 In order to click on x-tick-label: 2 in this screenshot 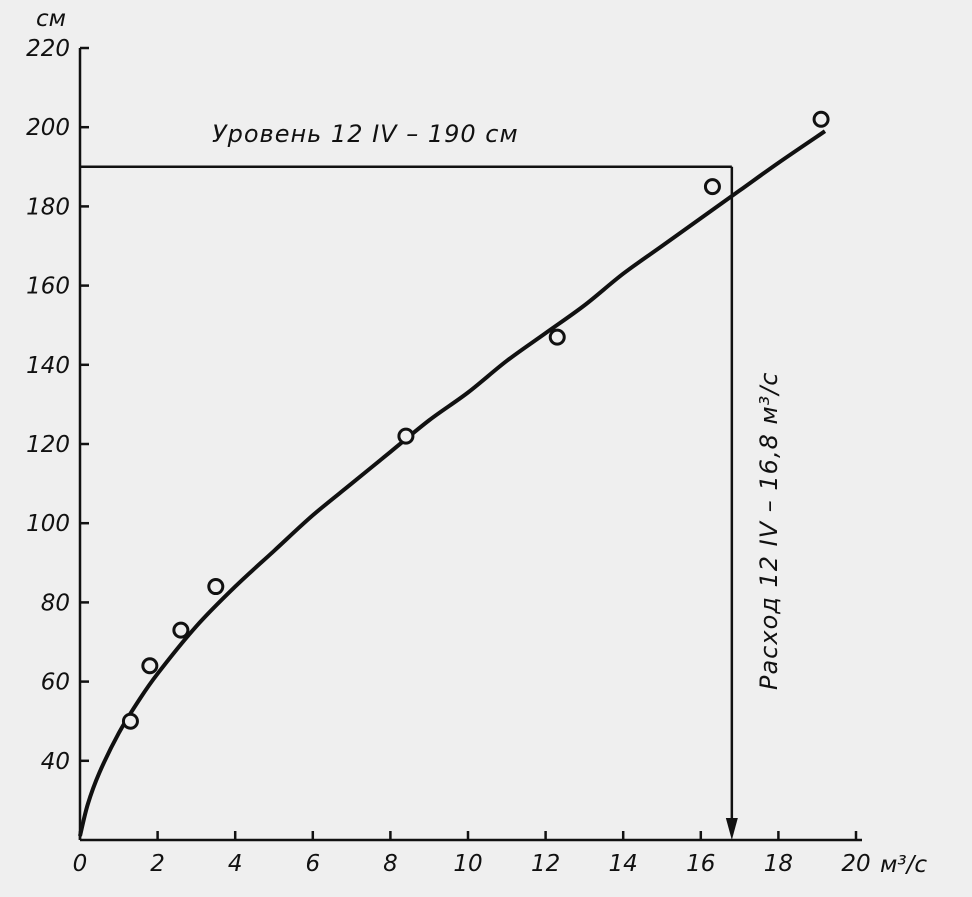, I will do `click(157, 864)`.